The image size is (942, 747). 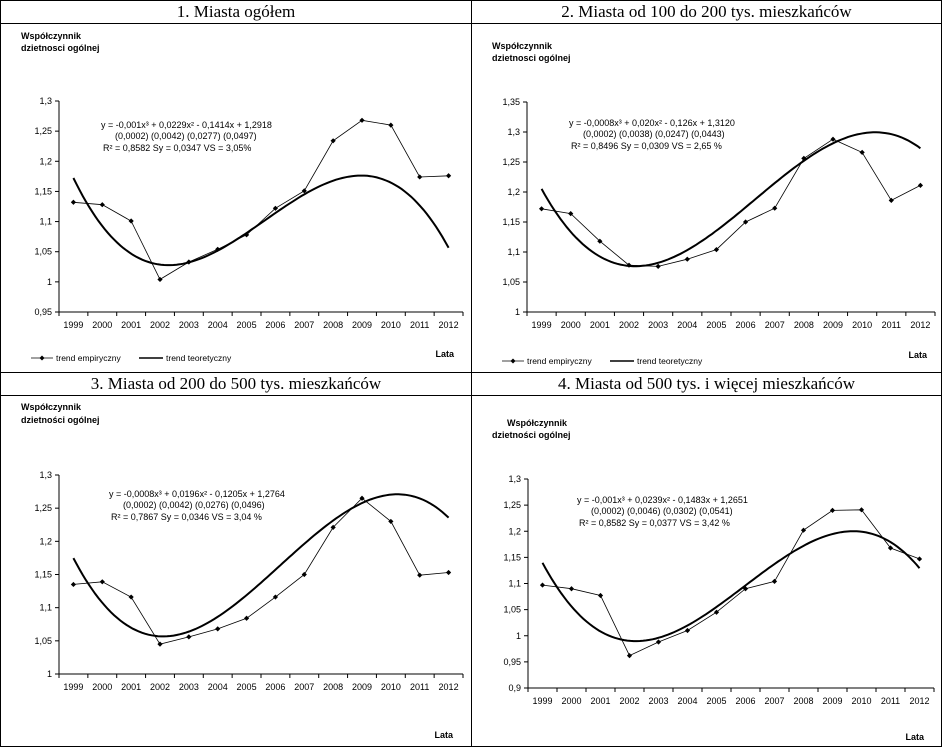 What do you see at coordinates (88, 358) in the screenshot?
I see `legend-label-empiryczny: trend empiryczny` at bounding box center [88, 358].